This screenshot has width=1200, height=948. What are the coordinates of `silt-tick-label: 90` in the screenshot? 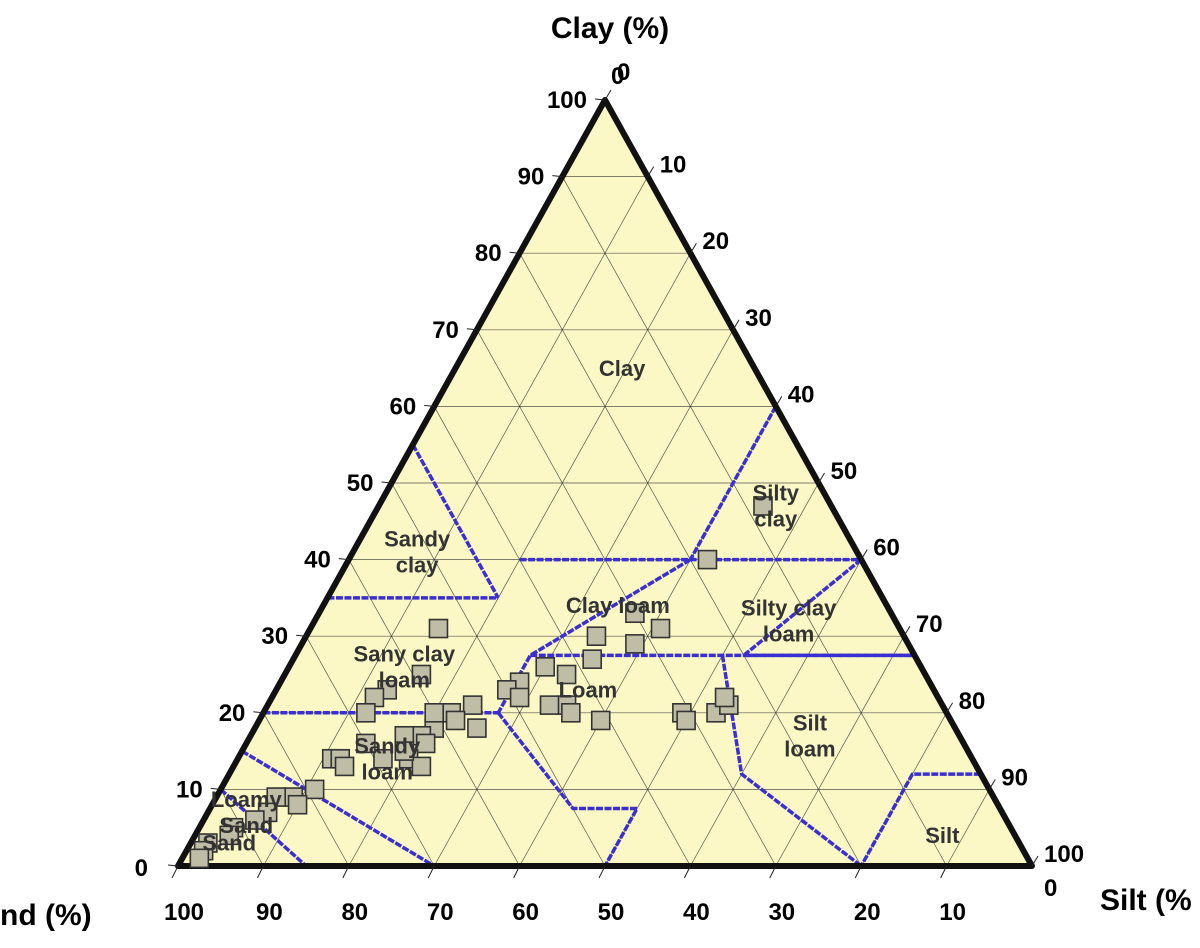 It's located at (1014, 777).